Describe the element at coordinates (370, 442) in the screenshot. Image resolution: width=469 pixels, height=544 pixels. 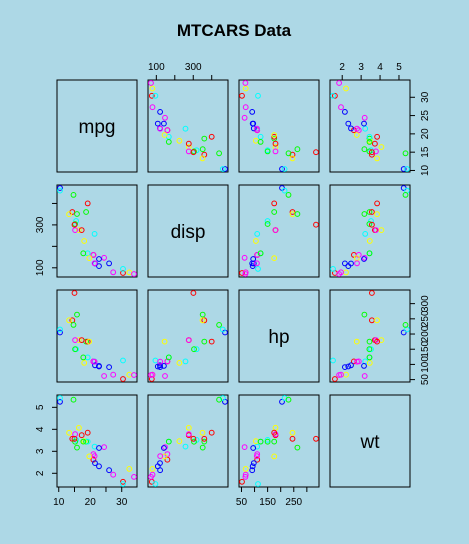
I see `variable-label-wt: wt` at that location.